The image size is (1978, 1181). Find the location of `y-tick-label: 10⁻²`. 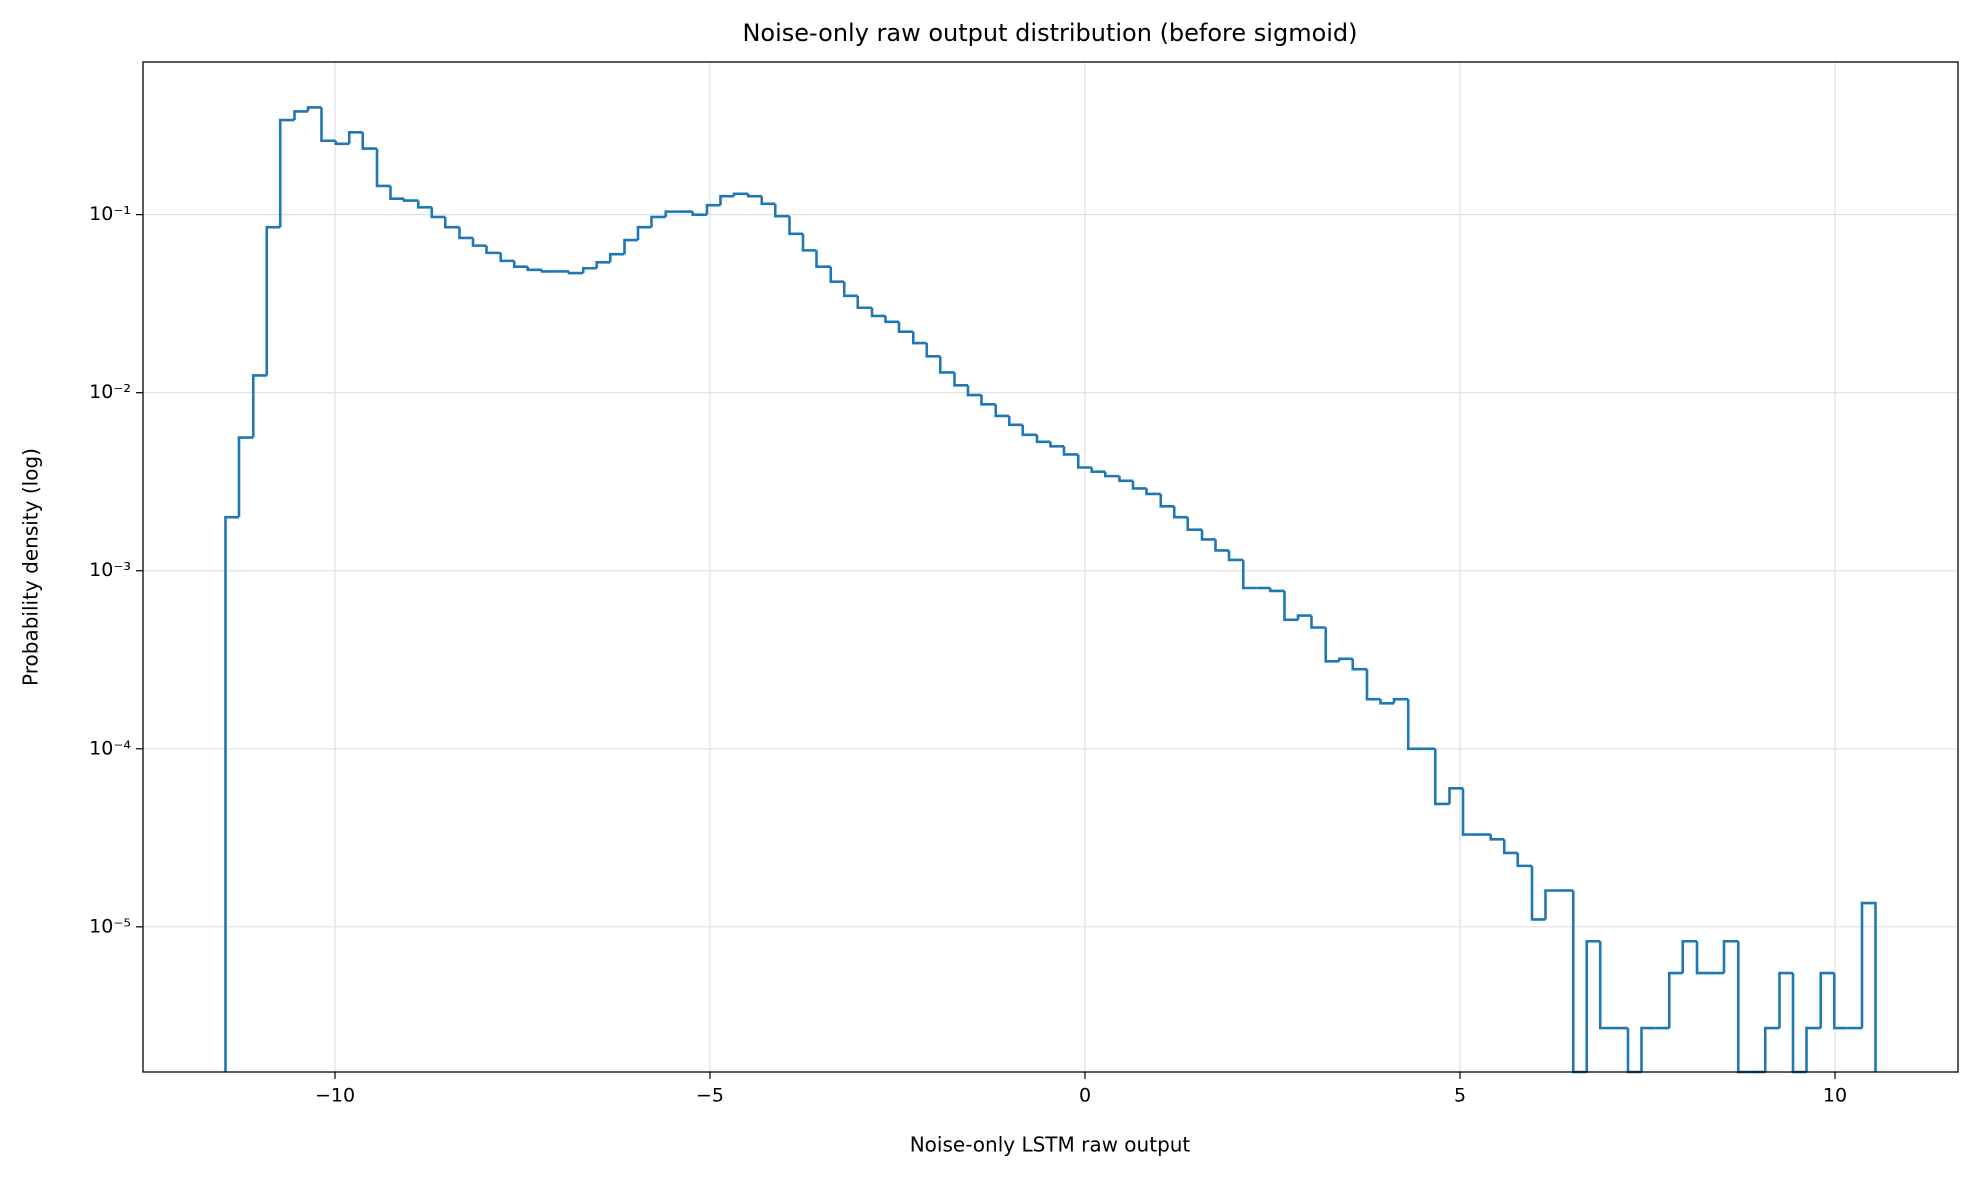

y-tick-label: 10⁻² is located at coordinates (110, 392).